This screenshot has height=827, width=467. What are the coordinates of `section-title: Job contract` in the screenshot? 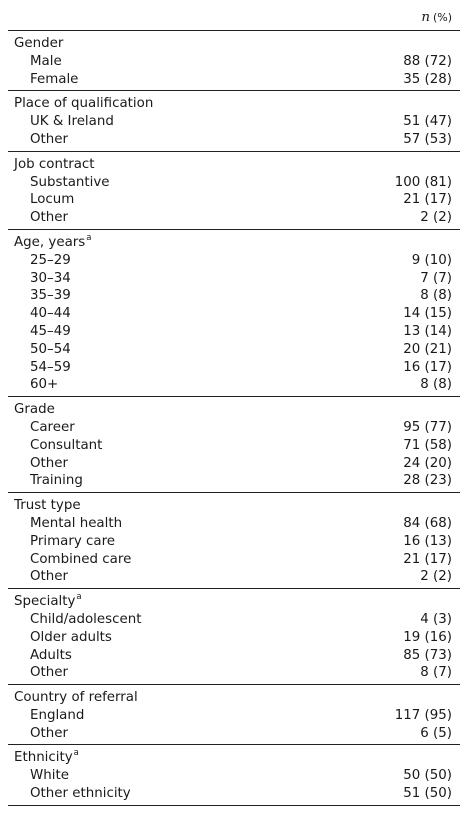 It's located at (54, 165).